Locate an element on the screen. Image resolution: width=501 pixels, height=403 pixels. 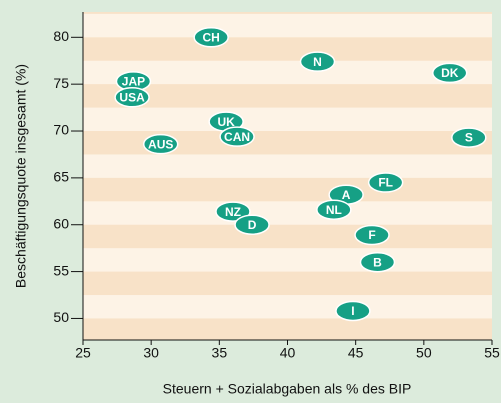
point: CAN is located at coordinates (237, 136).